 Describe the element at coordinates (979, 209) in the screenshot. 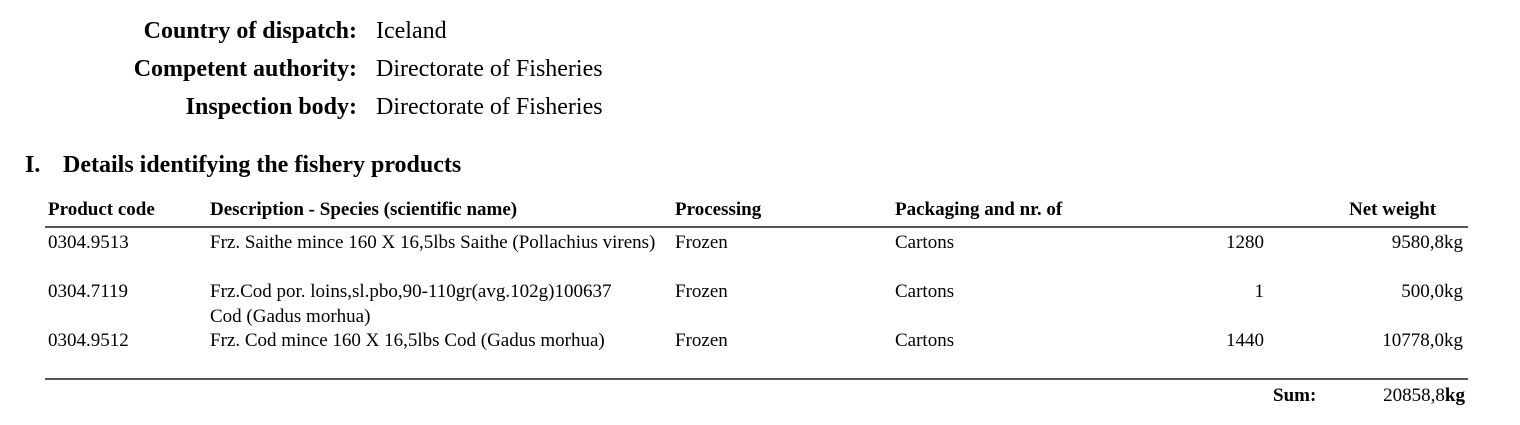

I see `col-packaging: Packaging and nr. of` at that location.